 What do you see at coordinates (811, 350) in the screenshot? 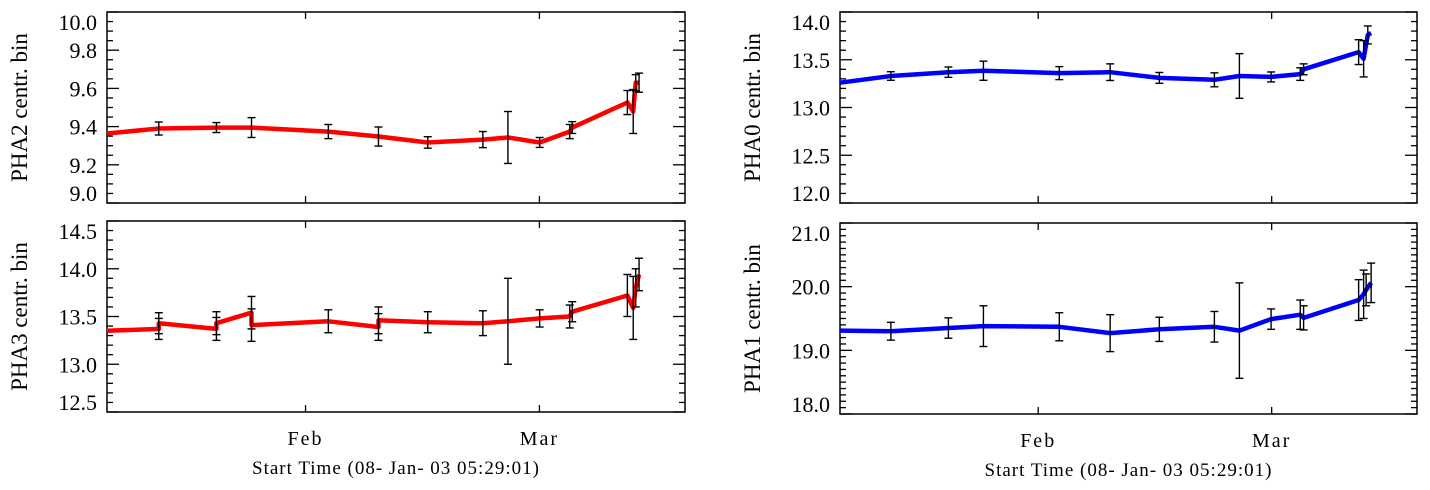
I see `y-tick-label: 19.0` at bounding box center [811, 350].